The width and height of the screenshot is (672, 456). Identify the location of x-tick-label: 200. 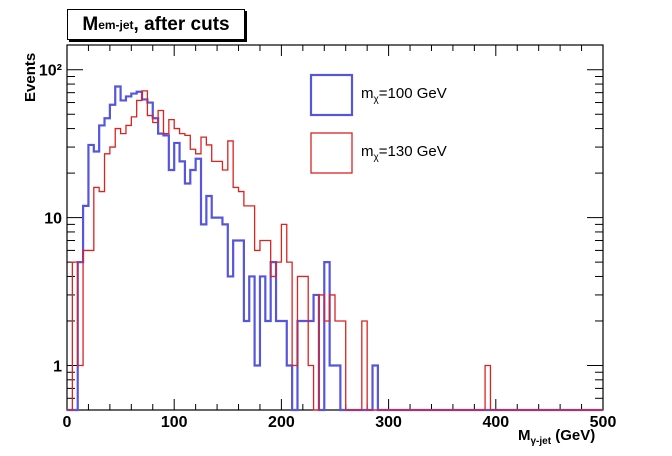
(281, 422).